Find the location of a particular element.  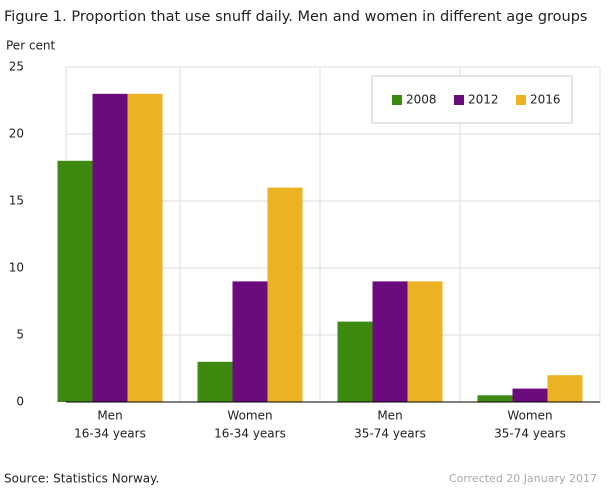

y-tick-label: 0 is located at coordinates (20, 402).